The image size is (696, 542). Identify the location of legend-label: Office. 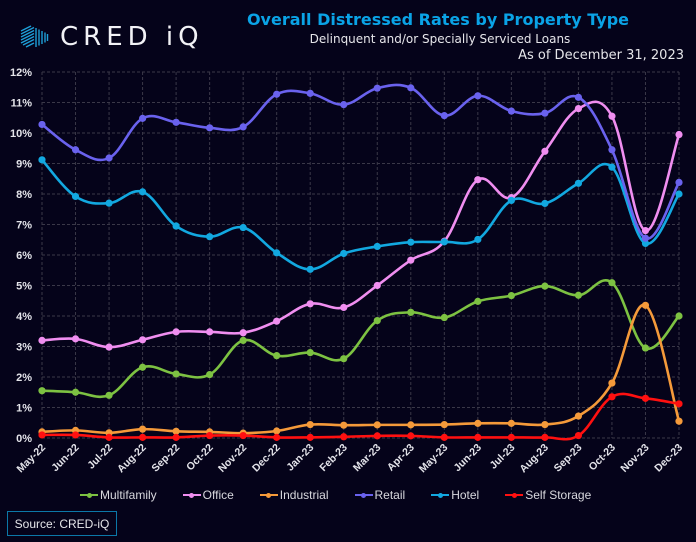
(218, 495).